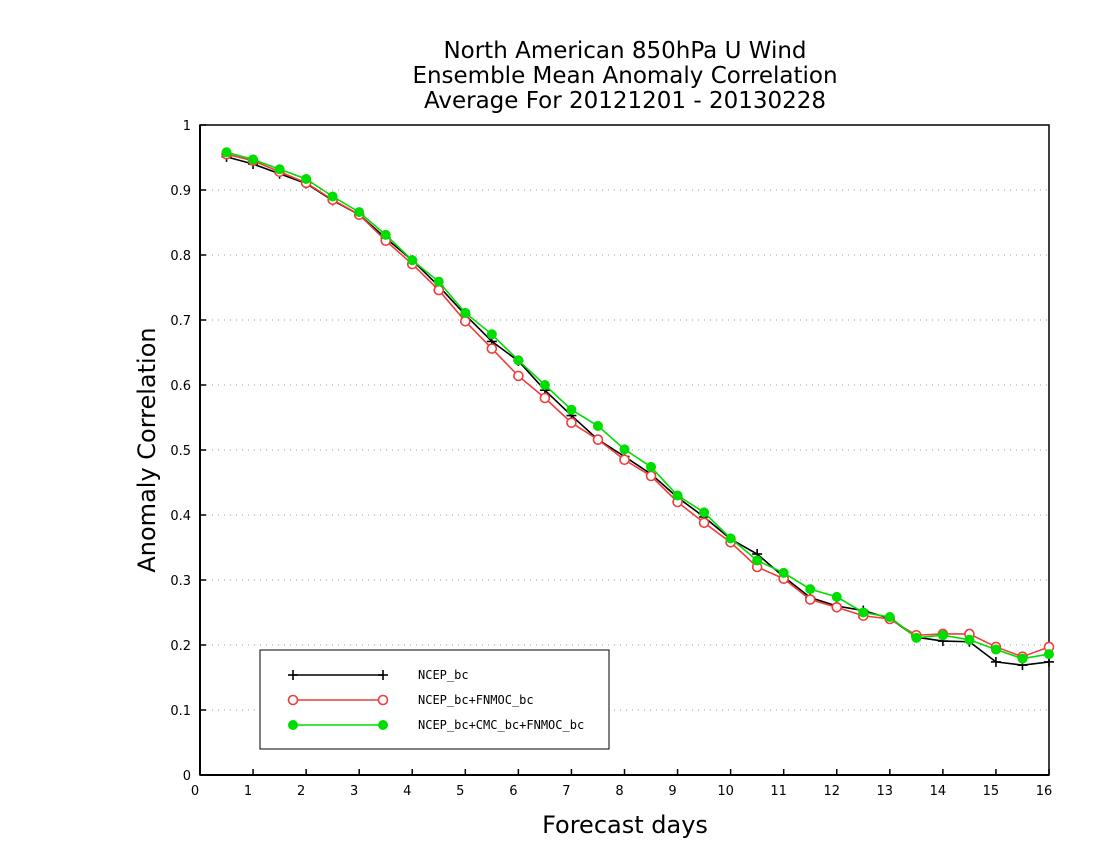 The height and width of the screenshot is (850, 1100). Describe the element at coordinates (672, 791) in the screenshot. I see `x-tick-label-9: 9` at that location.